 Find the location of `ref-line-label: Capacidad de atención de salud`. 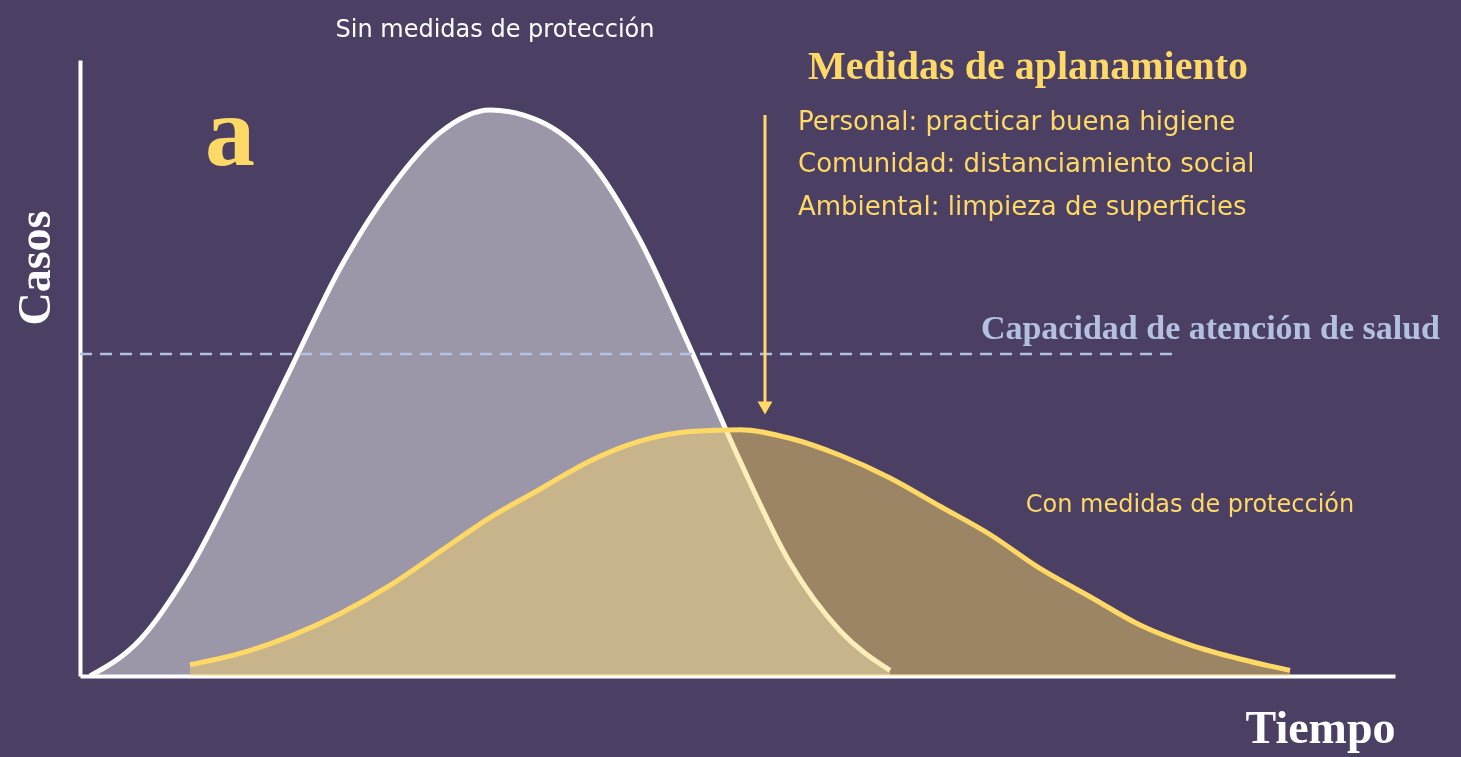

ref-line-label: Capacidad de atención de salud is located at coordinates (1210, 327).